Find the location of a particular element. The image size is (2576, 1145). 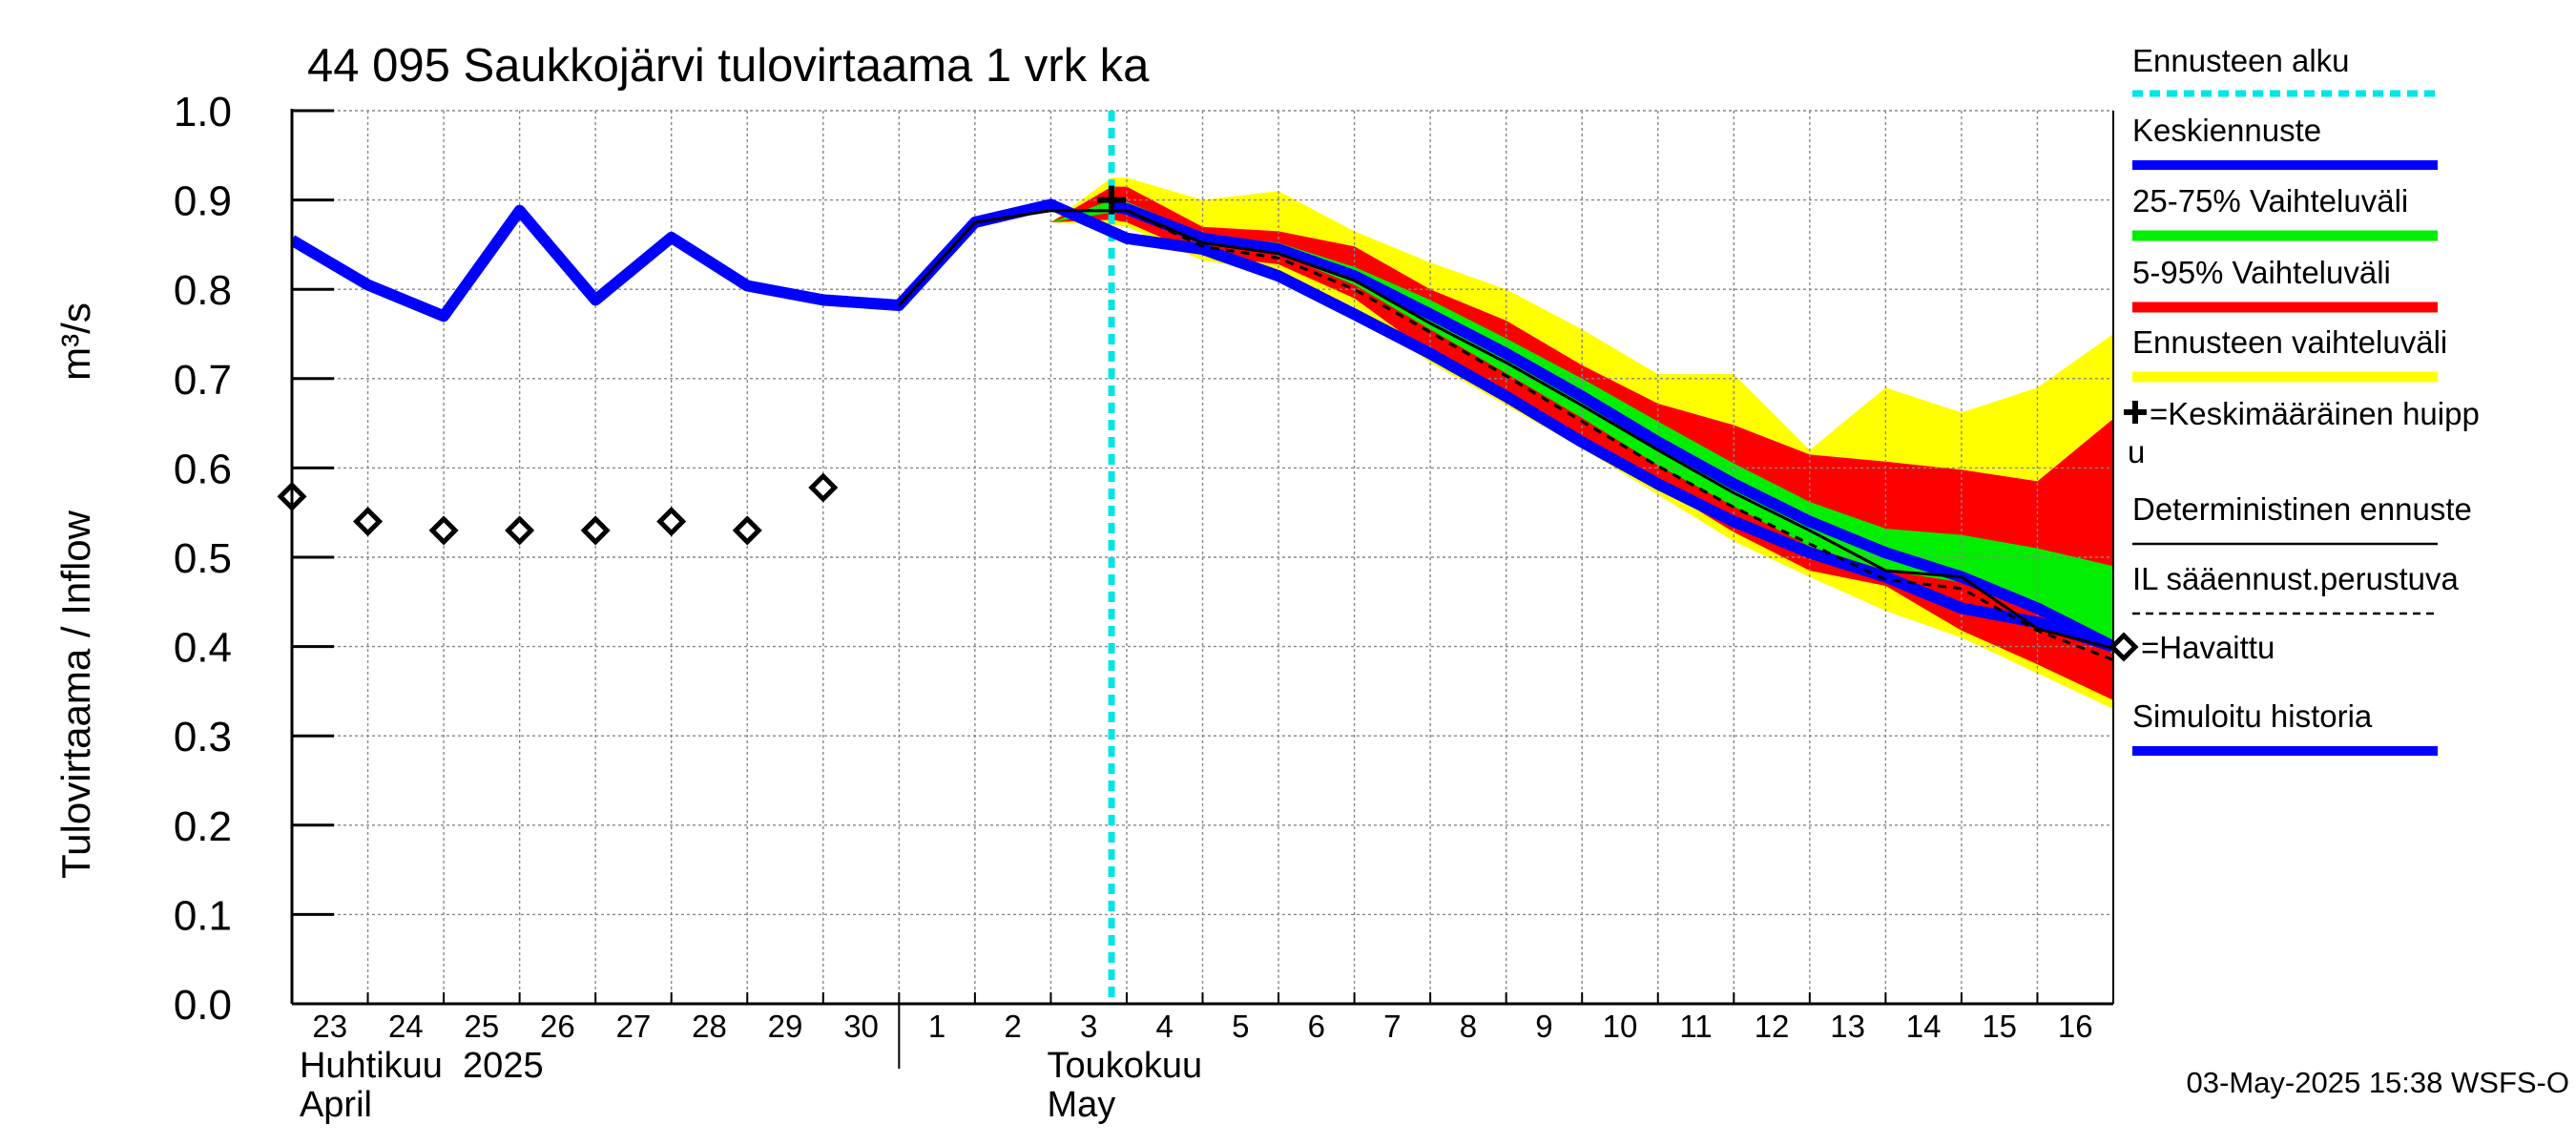

legend-label: Ennusteen vaihteluväli is located at coordinates (2289, 342).